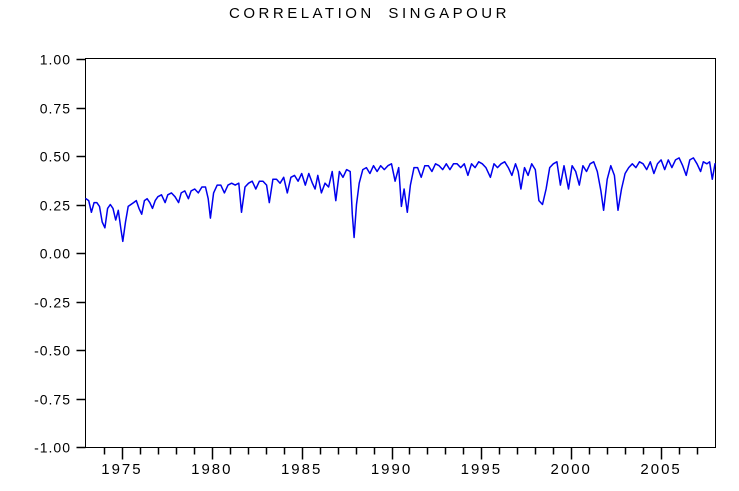  What do you see at coordinates (571, 469) in the screenshot?
I see `x-tick-label: 2000` at bounding box center [571, 469].